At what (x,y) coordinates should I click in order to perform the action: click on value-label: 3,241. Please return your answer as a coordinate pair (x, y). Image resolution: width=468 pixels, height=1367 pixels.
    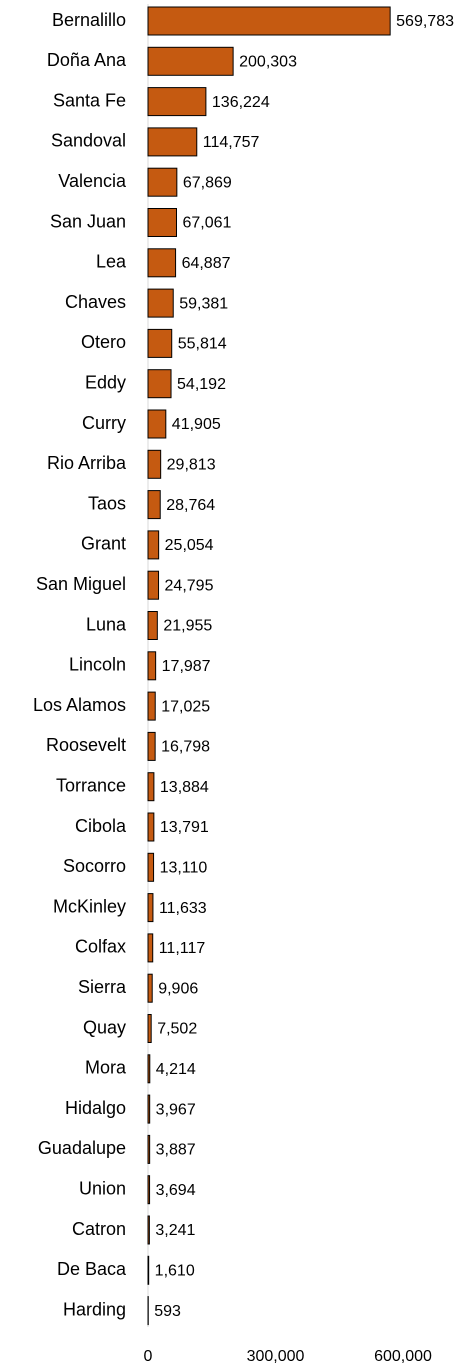
    Looking at the image, I should click on (175, 1230).